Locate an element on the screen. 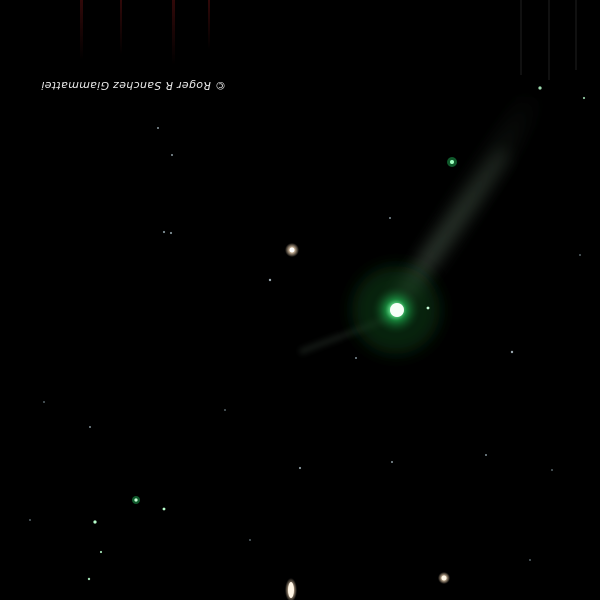 The image size is (600, 600). comet-coma is located at coordinates (396, 310).